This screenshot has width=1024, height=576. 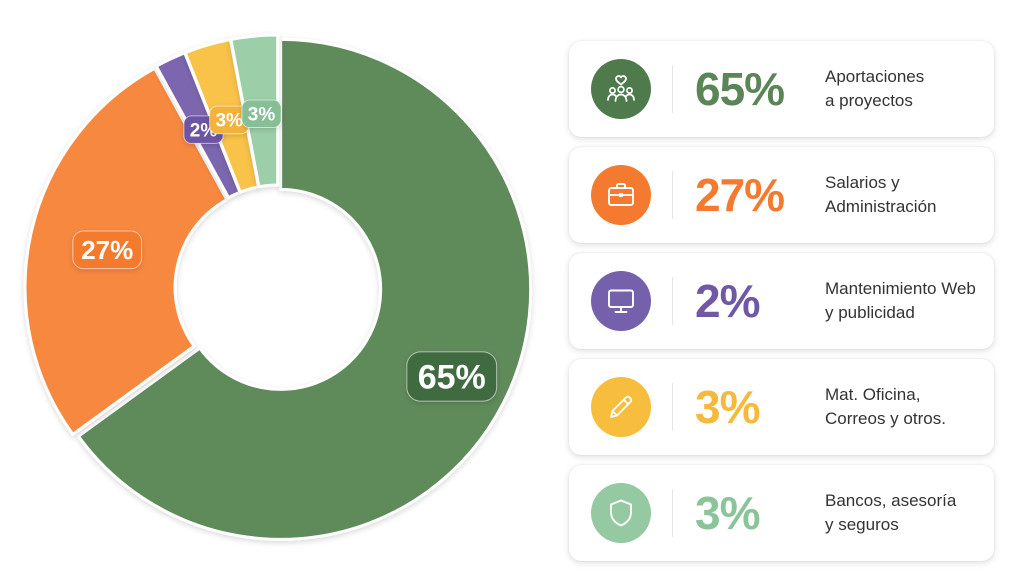 What do you see at coordinates (740, 195) in the screenshot?
I see `legend-percent: 27%` at bounding box center [740, 195].